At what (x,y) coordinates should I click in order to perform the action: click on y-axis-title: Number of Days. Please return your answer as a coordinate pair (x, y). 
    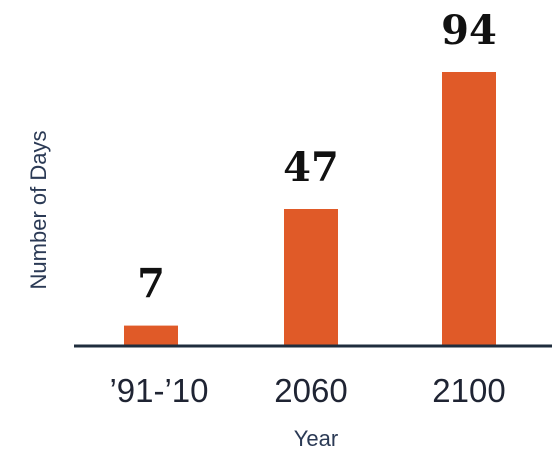
    Looking at the image, I should click on (38, 210).